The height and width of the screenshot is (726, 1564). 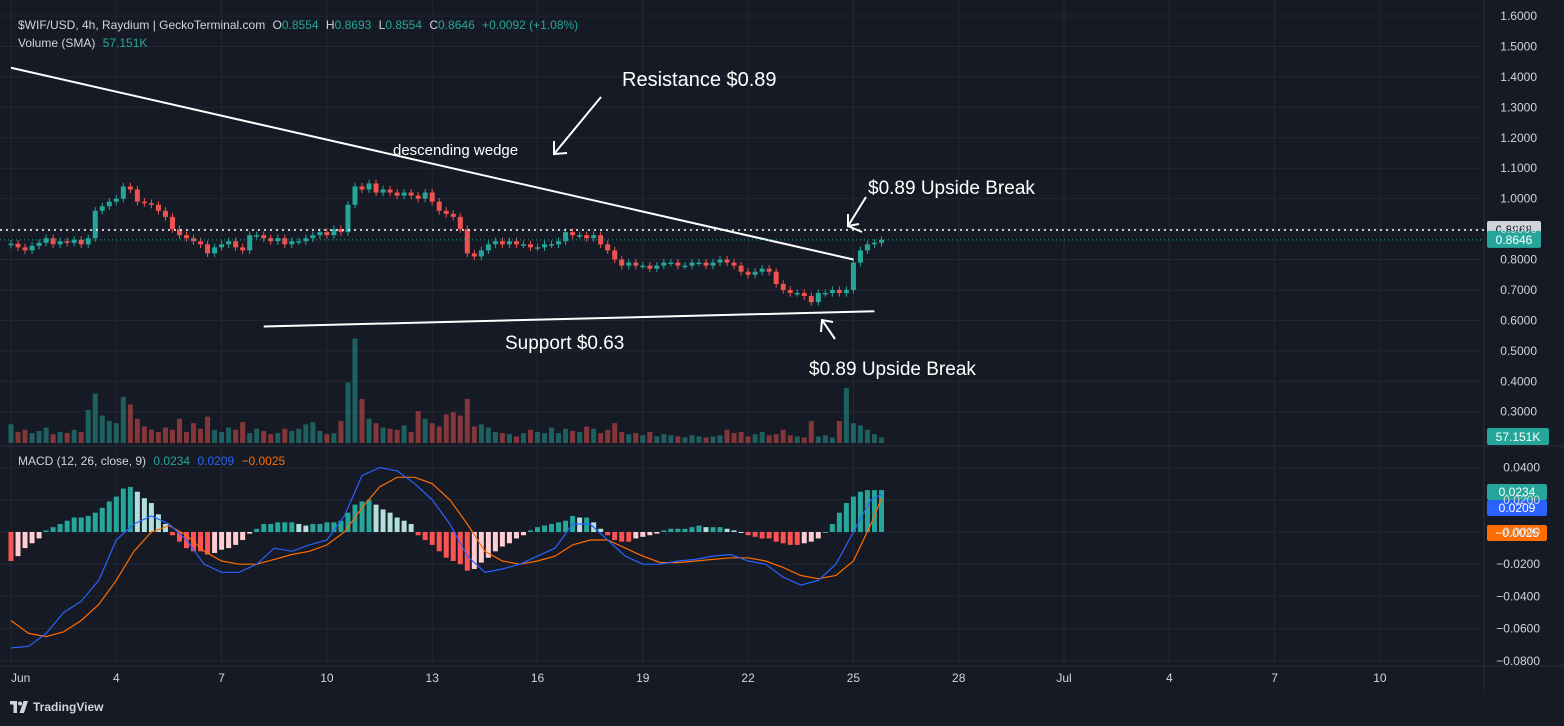 What do you see at coordinates (1514, 239) in the screenshot?
I see `last-price-tag` at bounding box center [1514, 239].